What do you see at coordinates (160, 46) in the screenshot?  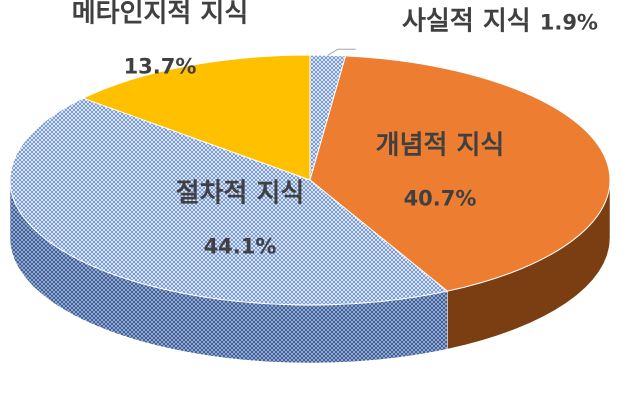 I see `slice-label: 메타인지적 지식 13.7%` at bounding box center [160, 46].